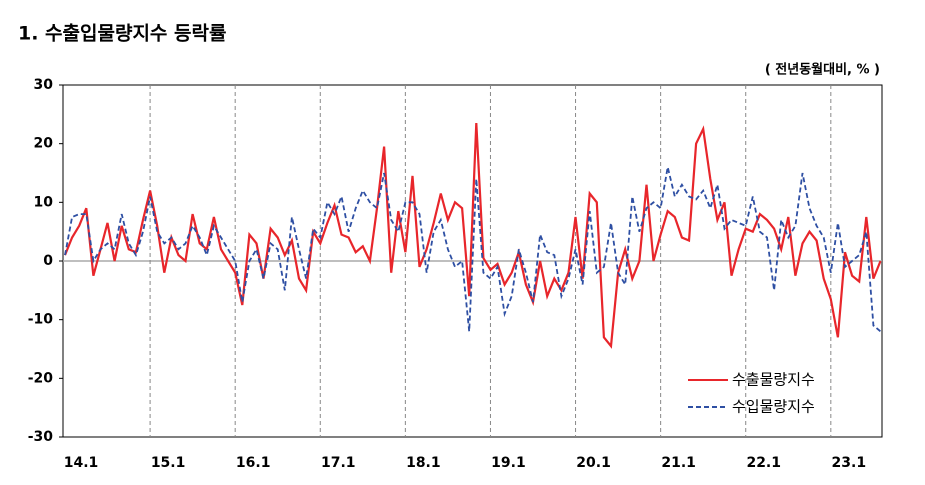 This screenshot has width=925, height=485. I want to click on chart-title: 1. 수출입물량지수 등락률, so click(122, 34).